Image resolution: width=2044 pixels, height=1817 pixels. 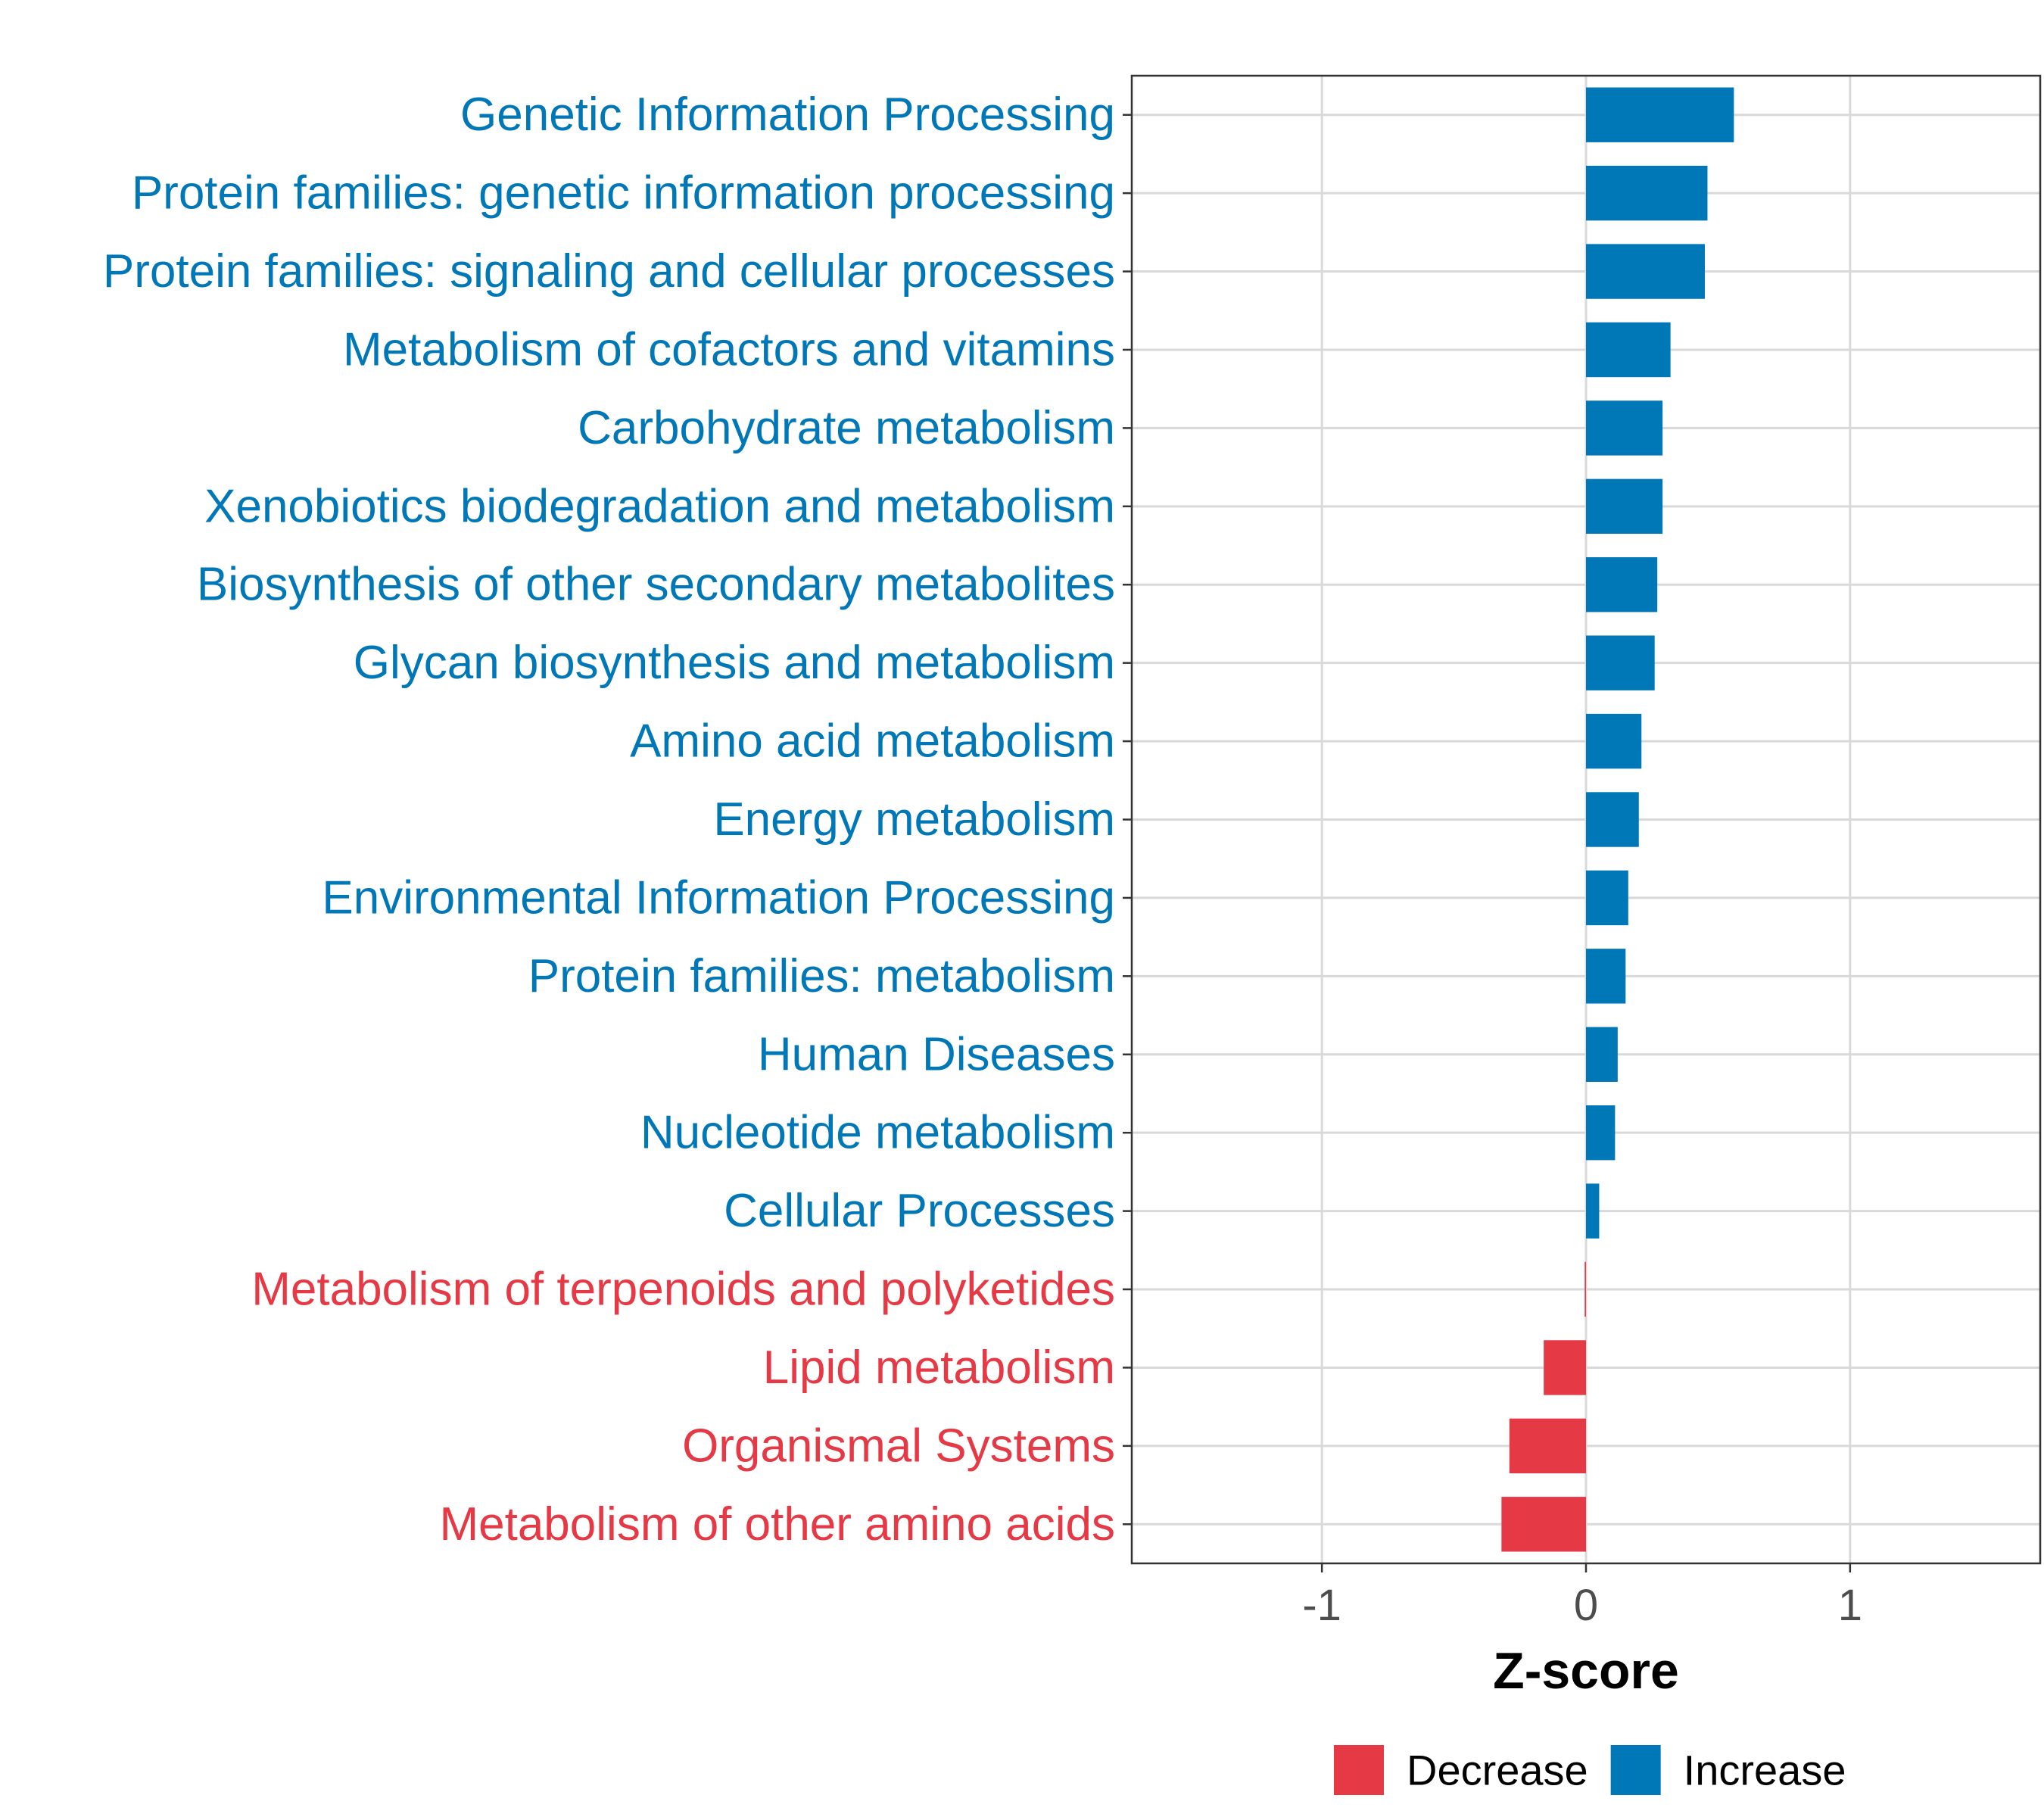 What do you see at coordinates (777, 1524) in the screenshot?
I see `category-label: Metabolism of other amino acids` at bounding box center [777, 1524].